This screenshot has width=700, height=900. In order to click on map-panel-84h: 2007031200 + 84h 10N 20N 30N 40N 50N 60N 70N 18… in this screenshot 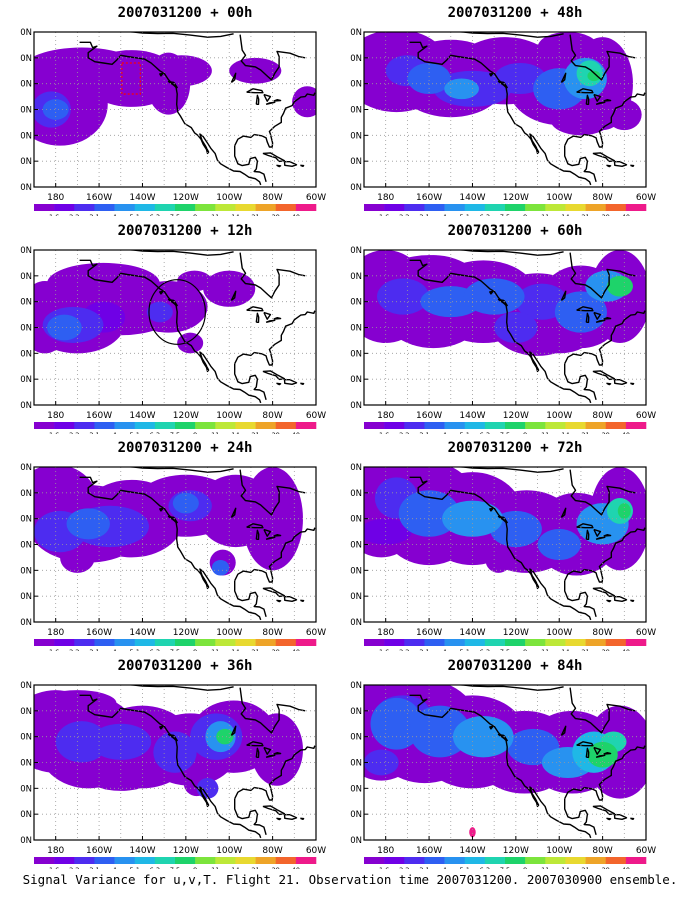, I will do `click(515, 761)`.